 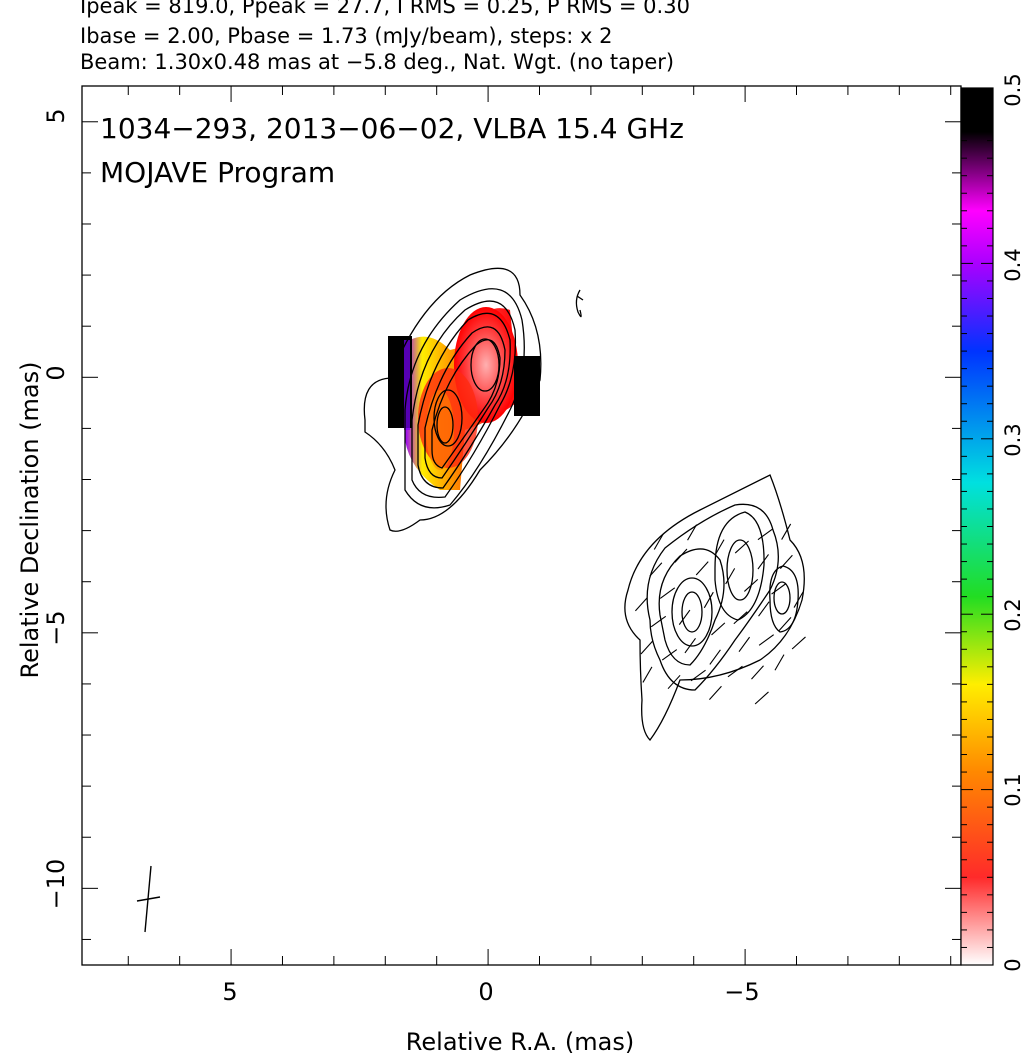 What do you see at coordinates (218, 172) in the screenshot?
I see `plot-subtitle: MOJAVE Program` at bounding box center [218, 172].